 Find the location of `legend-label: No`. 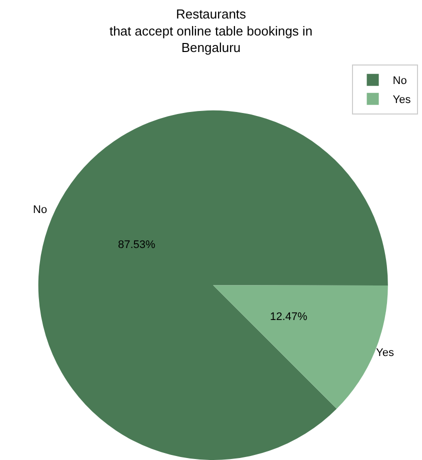

legend-label: No is located at coordinates (399, 81).